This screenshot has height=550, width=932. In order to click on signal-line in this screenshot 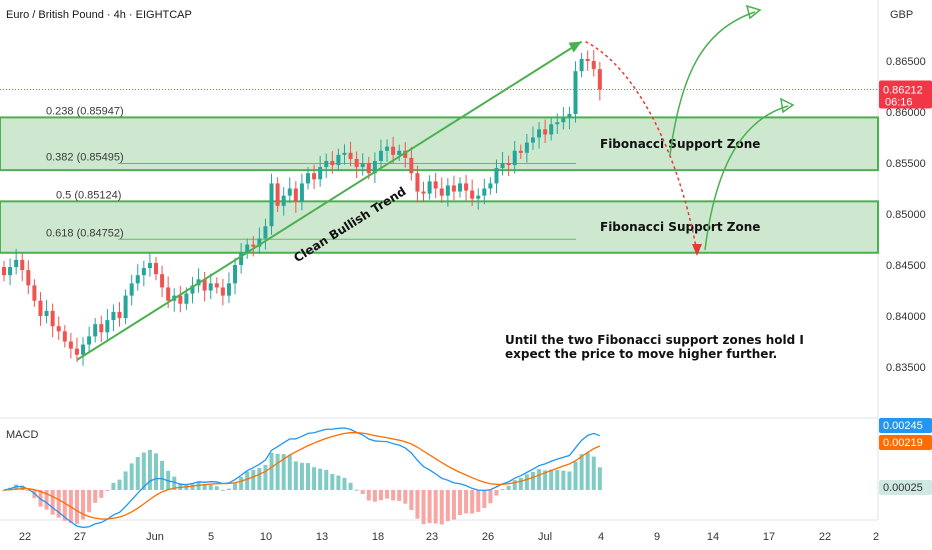, I will do `click(302, 475)`.